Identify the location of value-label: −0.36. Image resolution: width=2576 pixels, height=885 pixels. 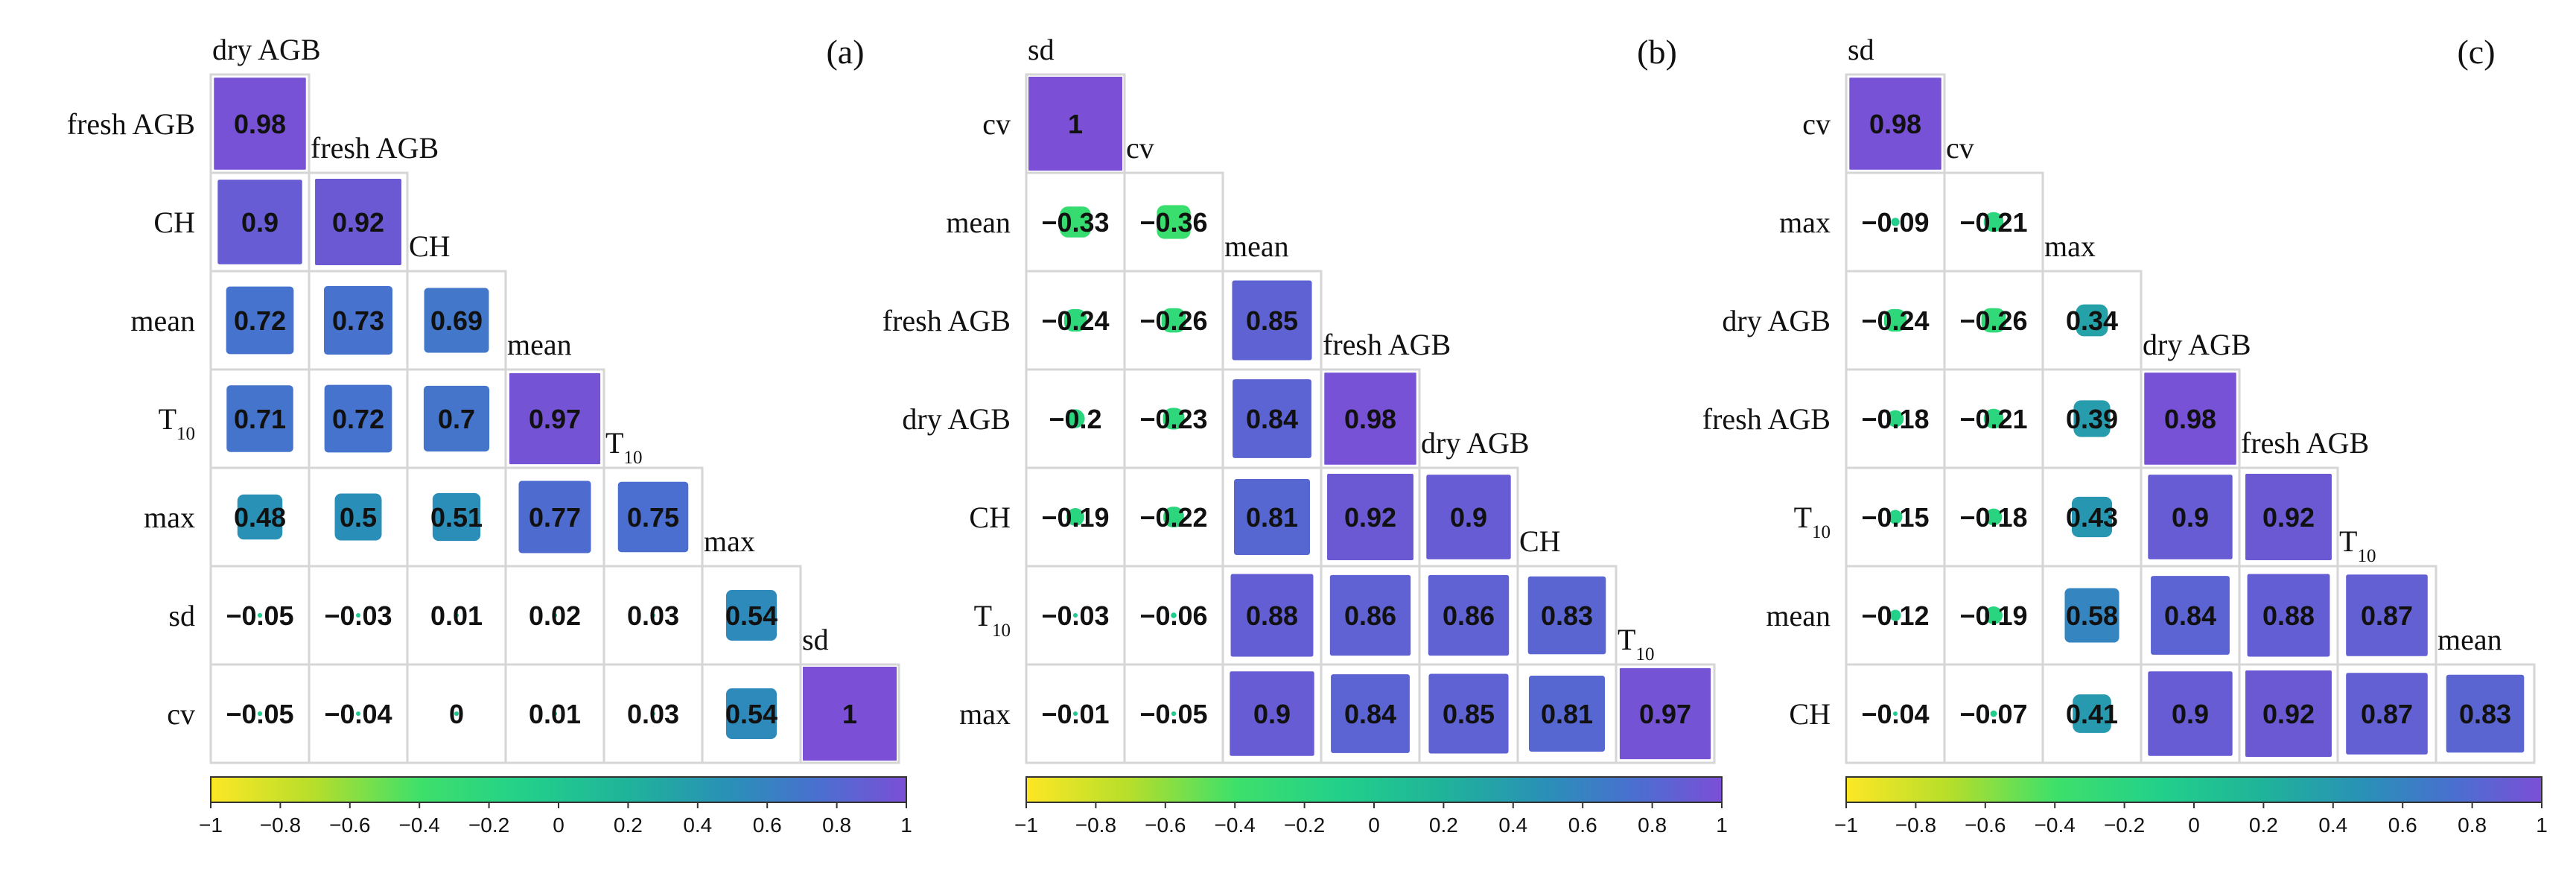
(1173, 222).